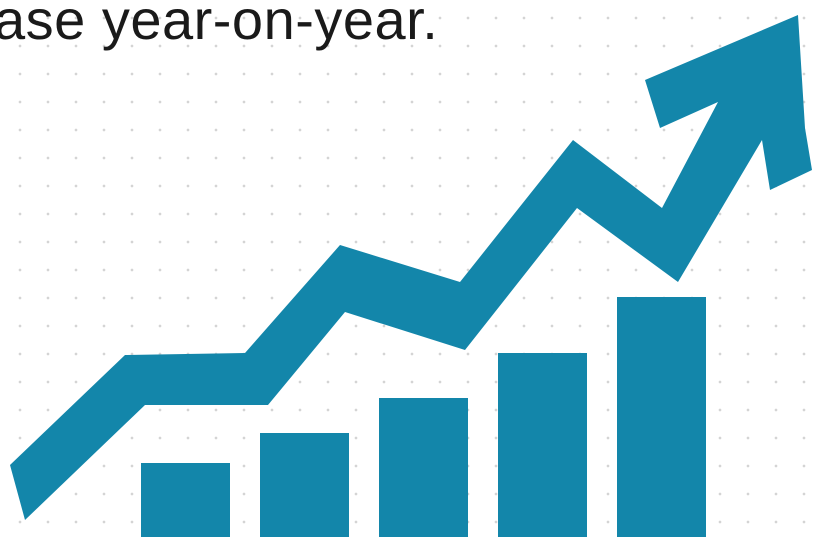 This screenshot has width=830, height=537. What do you see at coordinates (219, 25) in the screenshot?
I see `caption-text: ase year-on-year.` at bounding box center [219, 25].